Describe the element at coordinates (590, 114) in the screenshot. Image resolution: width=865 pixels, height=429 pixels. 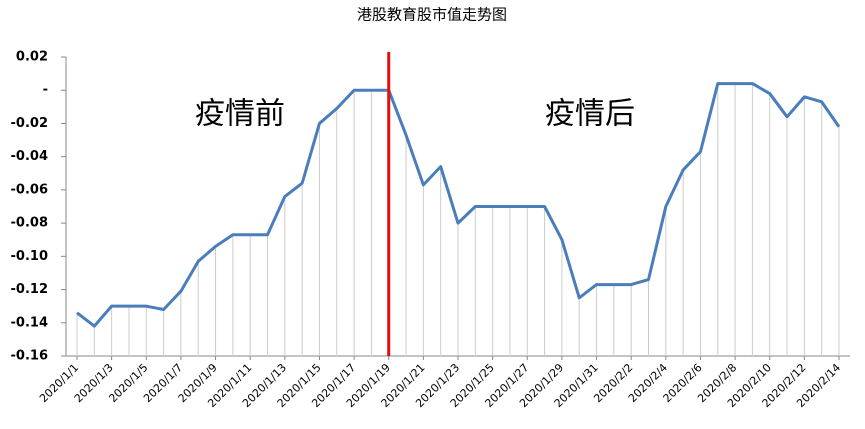
I see `annotation: 疫情后` at that location.